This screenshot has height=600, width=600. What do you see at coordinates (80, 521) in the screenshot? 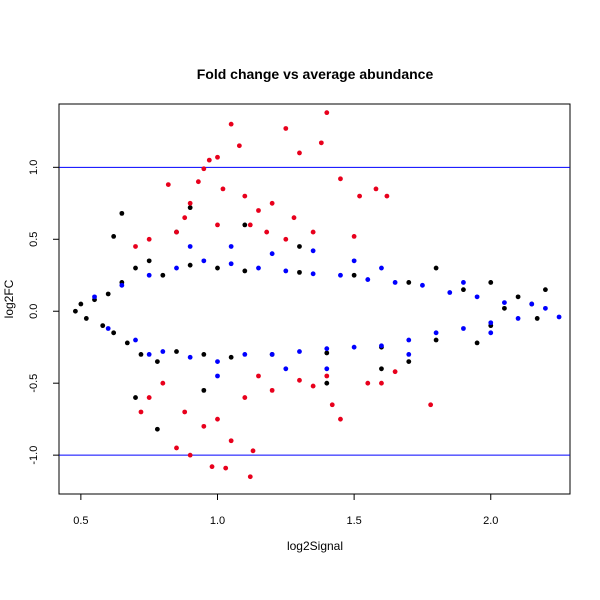
I see `x-tick-label: 0.5` at bounding box center [80, 521].